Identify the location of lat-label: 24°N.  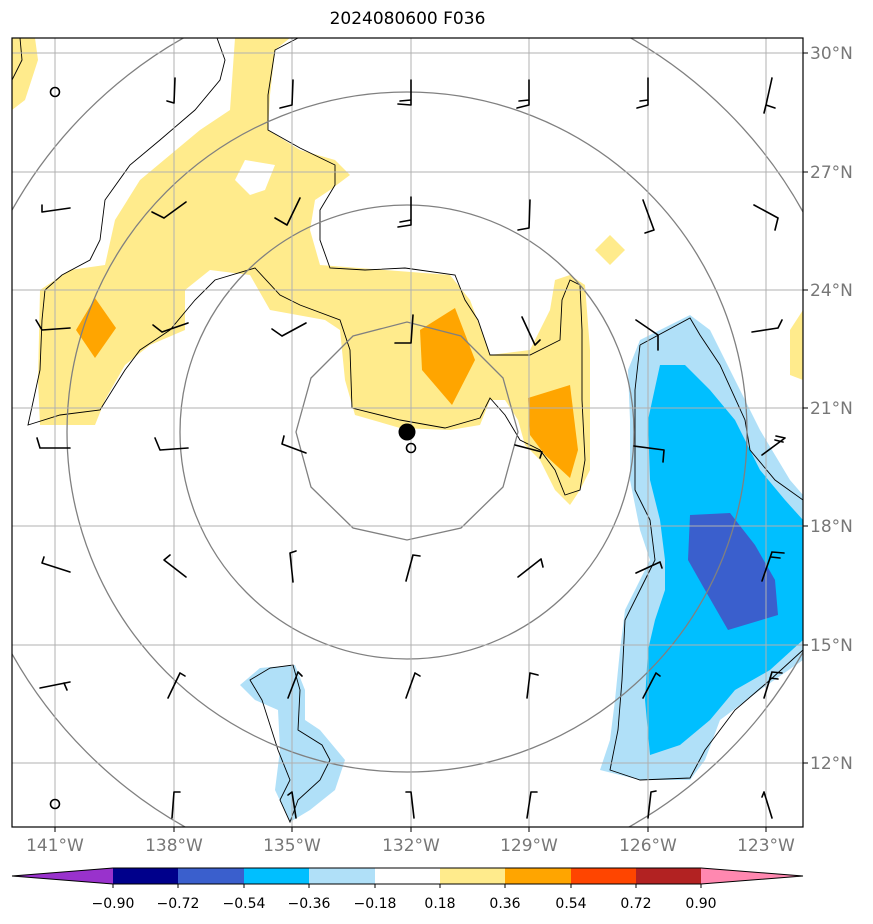
(831, 291).